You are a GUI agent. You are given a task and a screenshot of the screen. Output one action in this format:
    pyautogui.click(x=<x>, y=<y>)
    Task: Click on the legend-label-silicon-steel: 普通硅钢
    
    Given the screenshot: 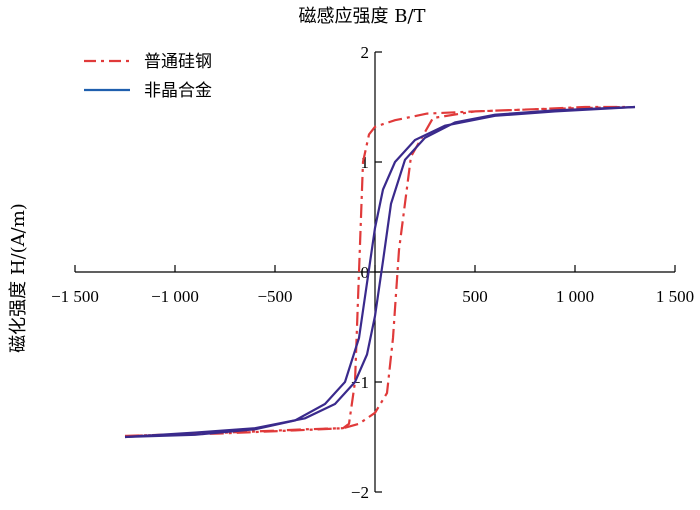 What is the action you would take?
    pyautogui.click(x=178, y=62)
    